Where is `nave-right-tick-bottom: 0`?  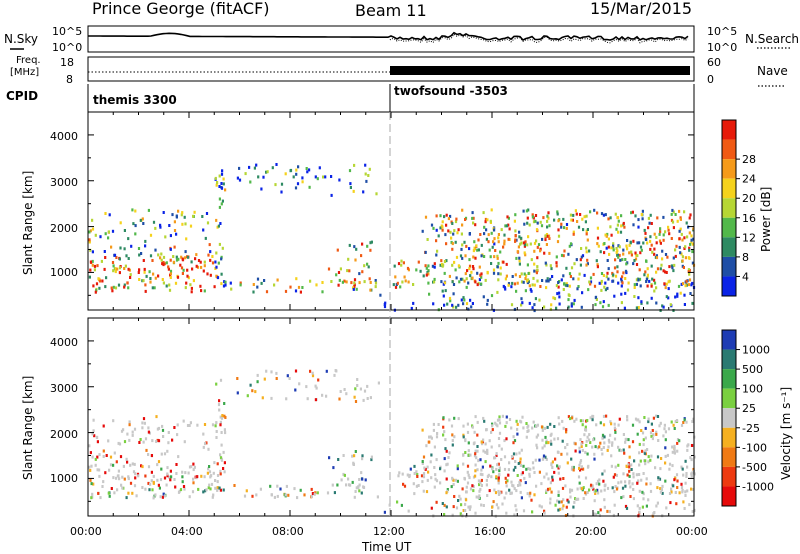 nave-right-tick-bottom: 0 is located at coordinates (710, 79).